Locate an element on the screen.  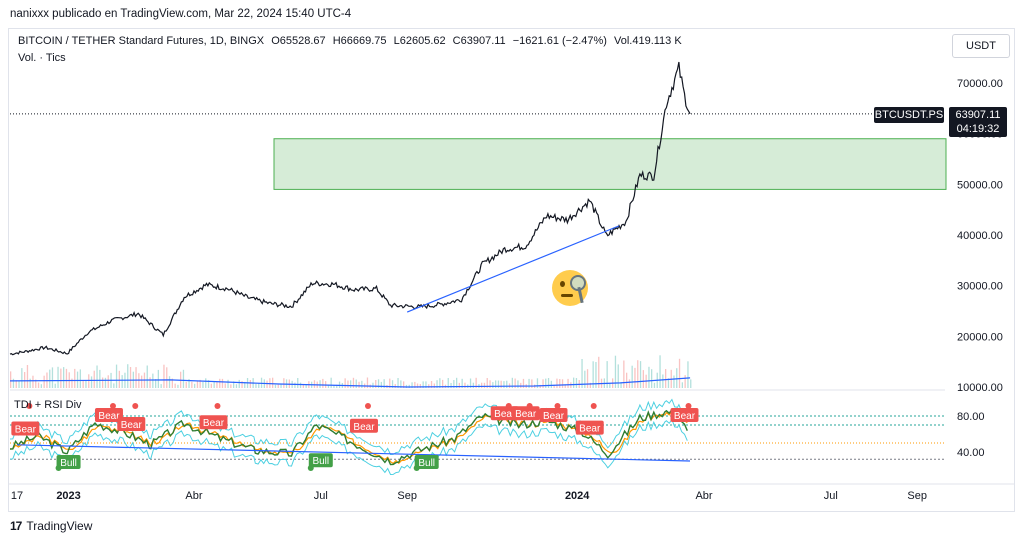
symbol-badge: BTCUSDT.PS is located at coordinates (909, 115).